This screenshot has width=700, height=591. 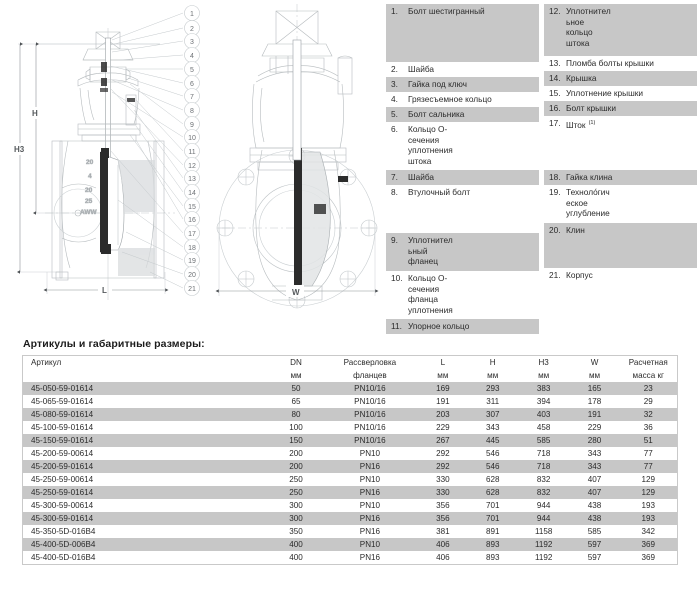 I want to click on table-cell: 29, so click(x=648, y=401).